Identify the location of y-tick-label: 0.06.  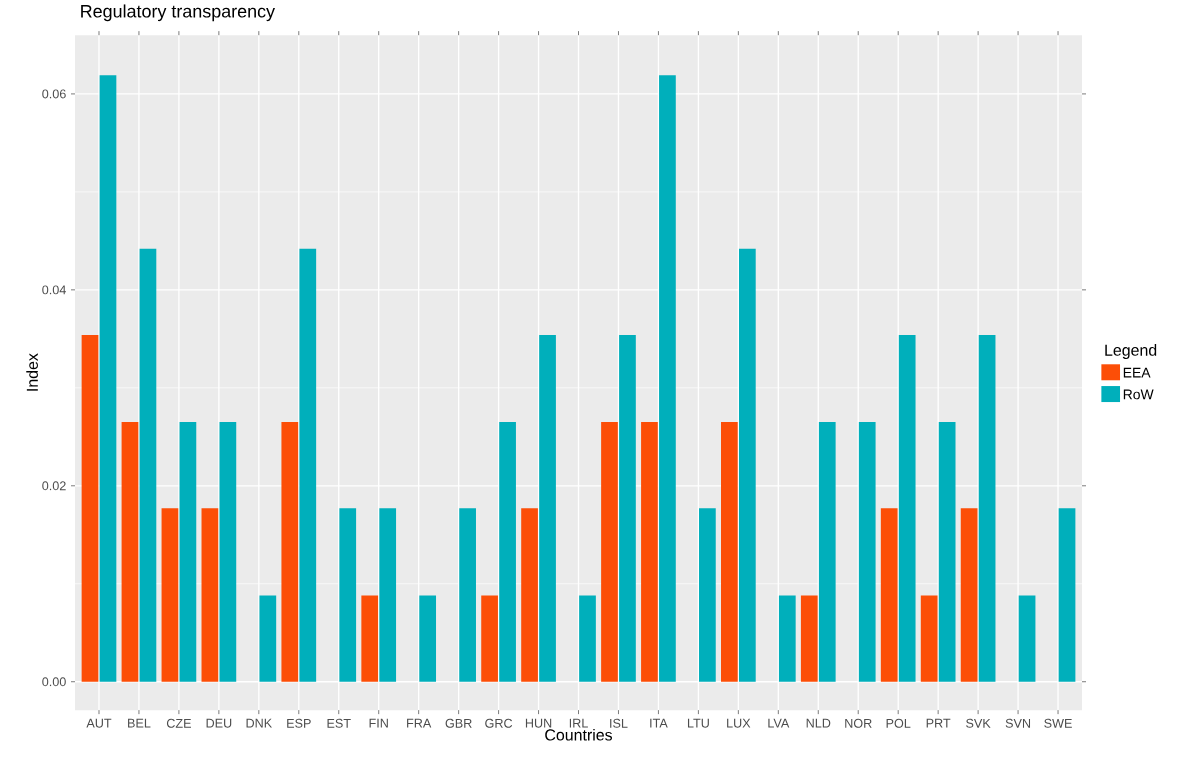
(54, 94).